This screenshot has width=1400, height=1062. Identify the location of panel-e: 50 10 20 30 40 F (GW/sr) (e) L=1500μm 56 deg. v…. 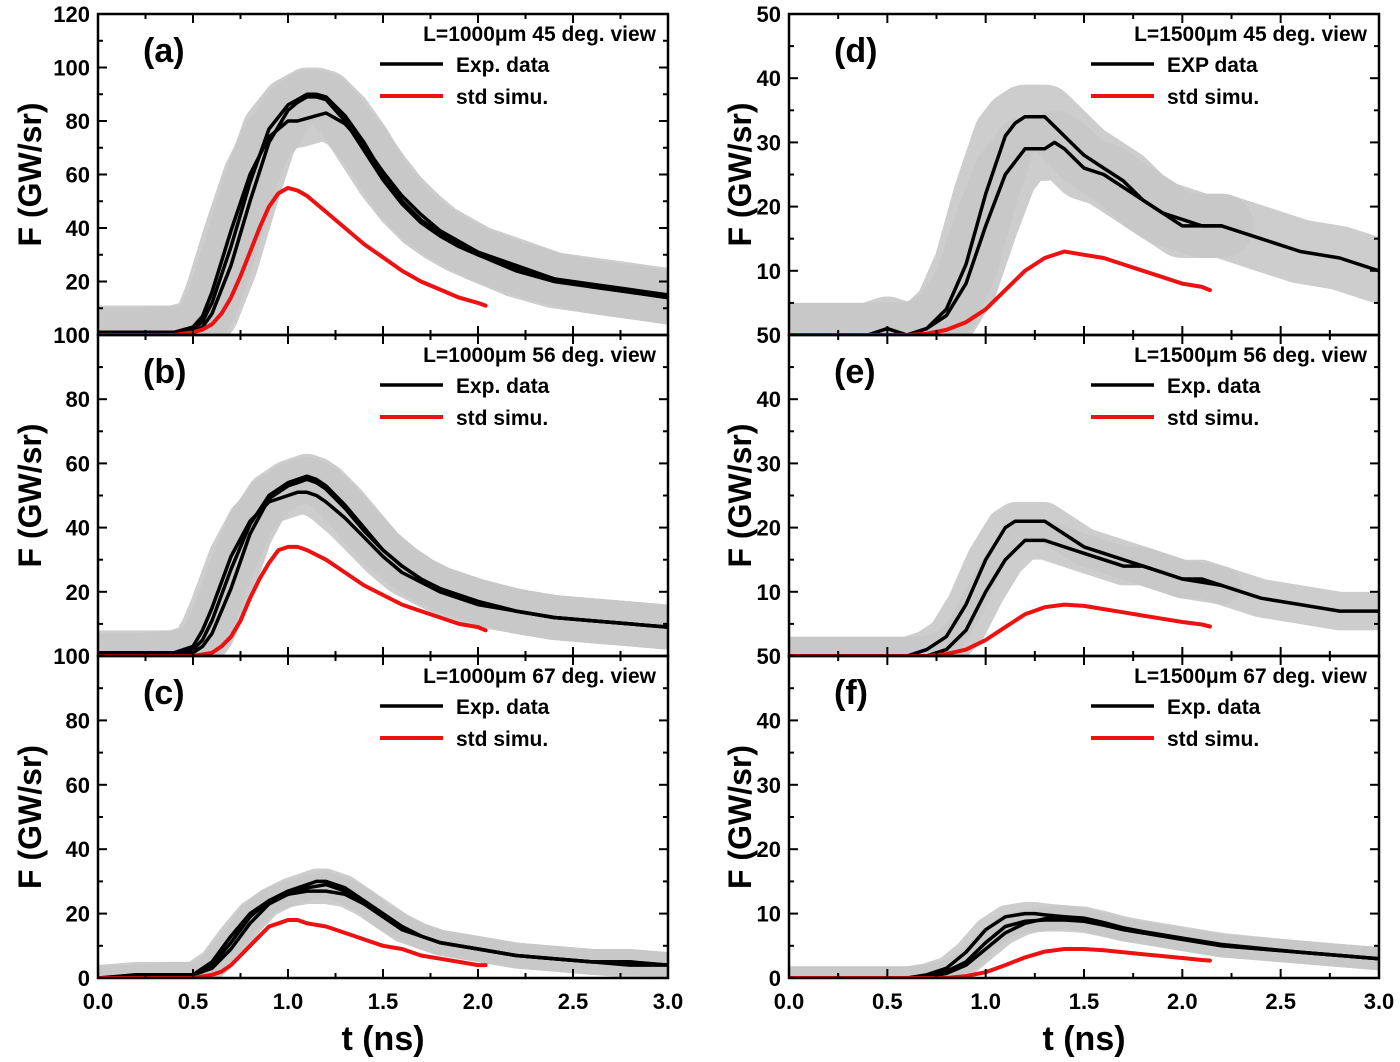
(1051, 501).